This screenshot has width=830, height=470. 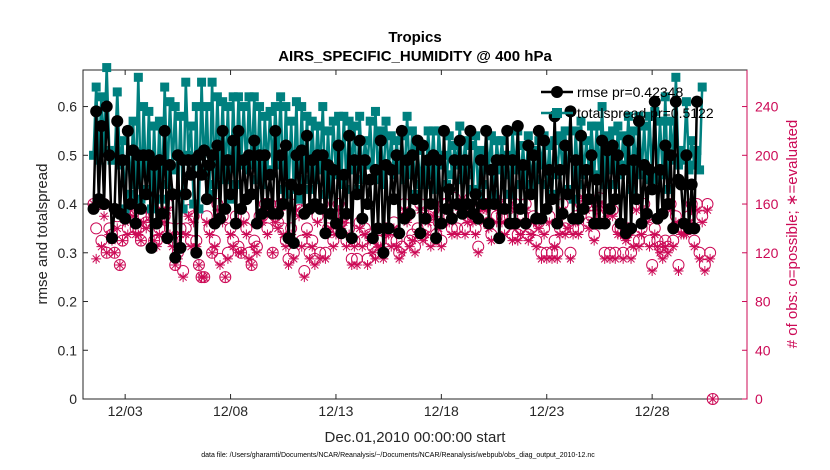 What do you see at coordinates (763, 350) in the screenshot?
I see `y2-tick-label: 40` at bounding box center [763, 350].